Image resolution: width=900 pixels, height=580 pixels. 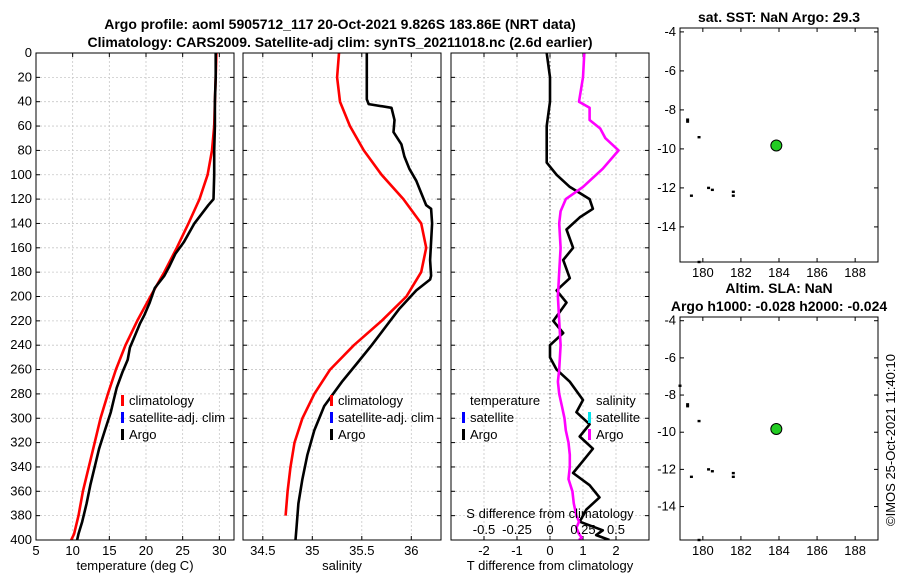 I want to click on y-tick-label: 0, so click(x=28, y=52).